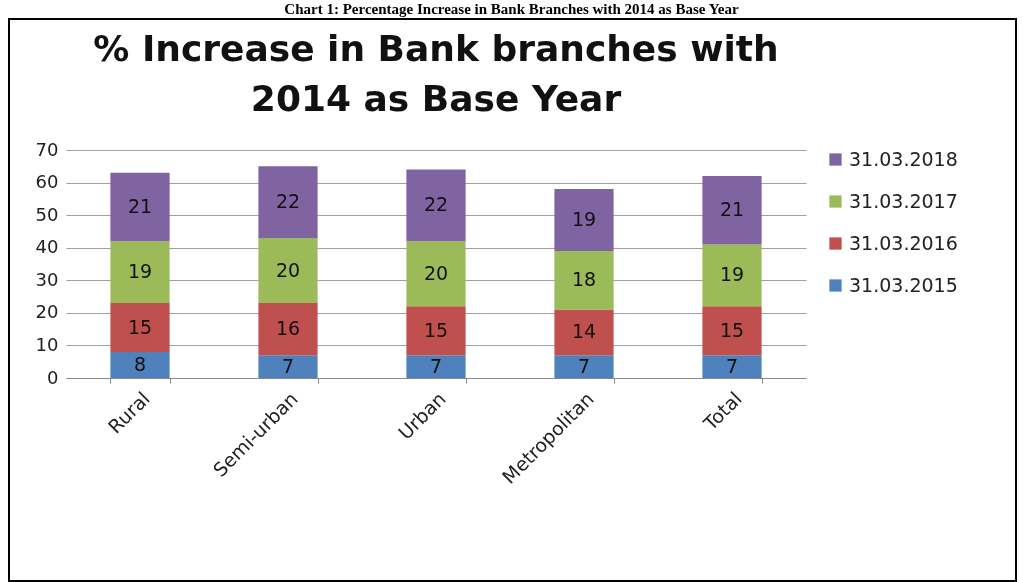  What do you see at coordinates (903, 284) in the screenshot?
I see `legend-label: 31.03.2015` at bounding box center [903, 284].